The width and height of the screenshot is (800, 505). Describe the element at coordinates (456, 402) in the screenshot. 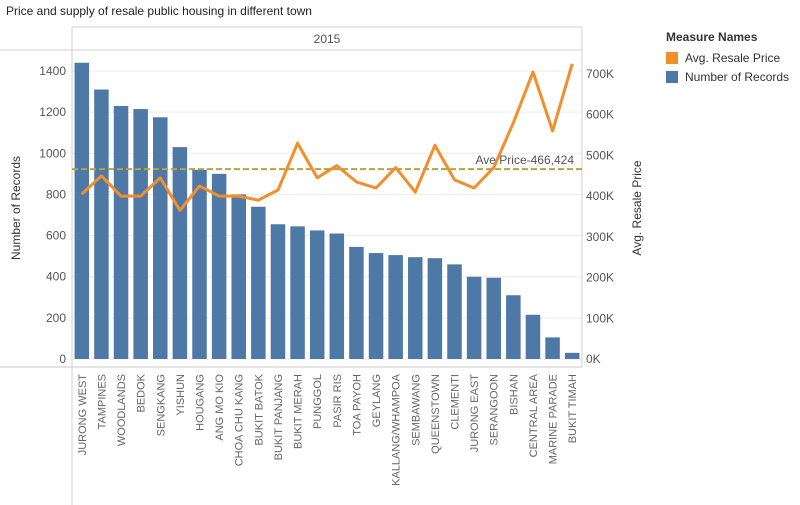

I see `x-tick-label: CLEMENTI` at that location.